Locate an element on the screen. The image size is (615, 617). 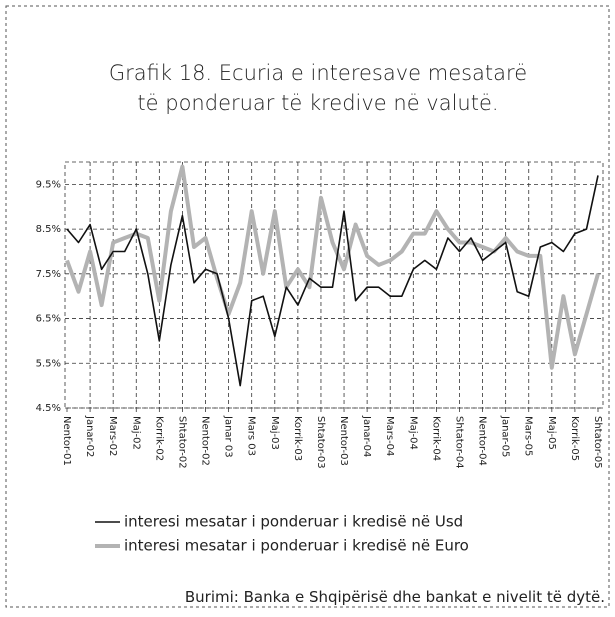
x-tick-label: Mars-02 is located at coordinates (112, 436).